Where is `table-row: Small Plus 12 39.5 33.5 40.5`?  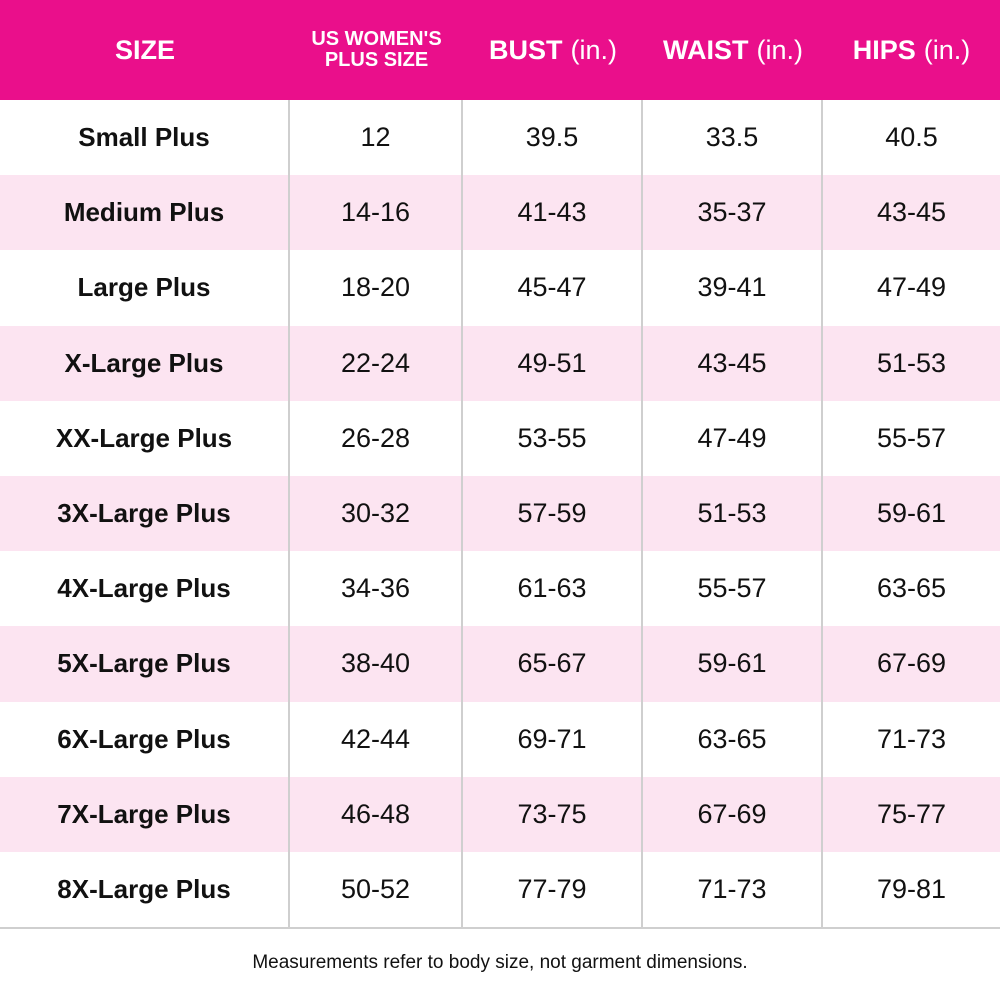 table-row: Small Plus 12 39.5 33.5 40.5 is located at coordinates (500, 138).